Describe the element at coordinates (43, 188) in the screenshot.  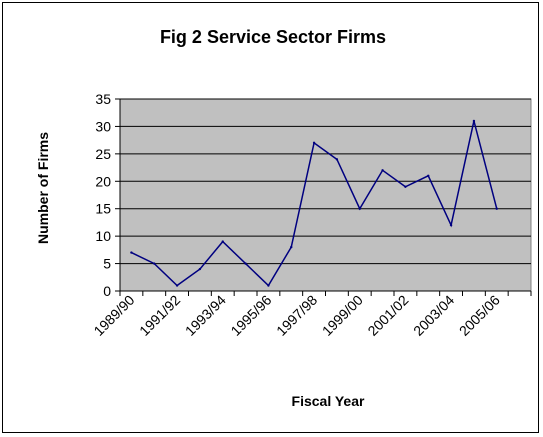
I see `y-axis-label: Number of Firms` at that location.